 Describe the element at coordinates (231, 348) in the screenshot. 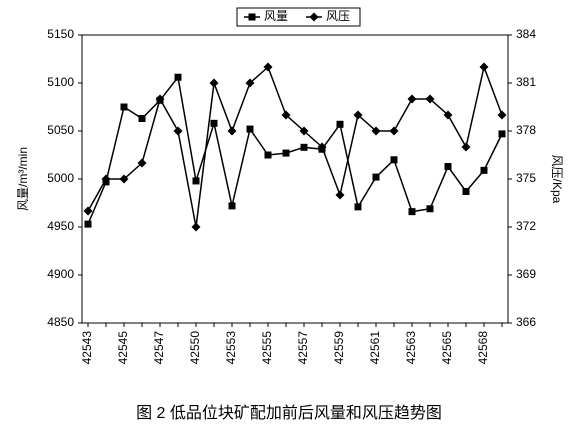

I see `x-tick-label: 42553` at that location.